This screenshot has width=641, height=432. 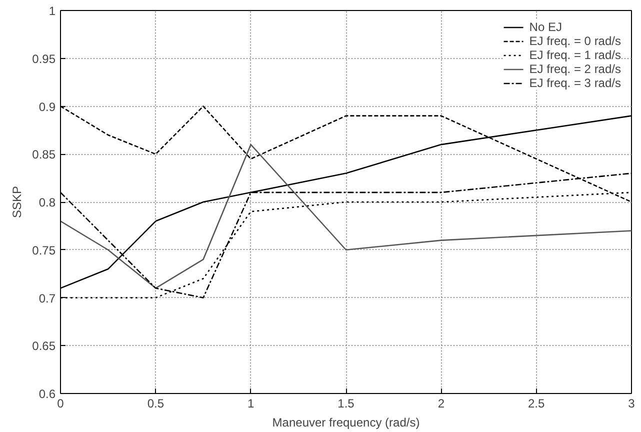 I want to click on x-tick-label: 1, so click(x=250, y=403).